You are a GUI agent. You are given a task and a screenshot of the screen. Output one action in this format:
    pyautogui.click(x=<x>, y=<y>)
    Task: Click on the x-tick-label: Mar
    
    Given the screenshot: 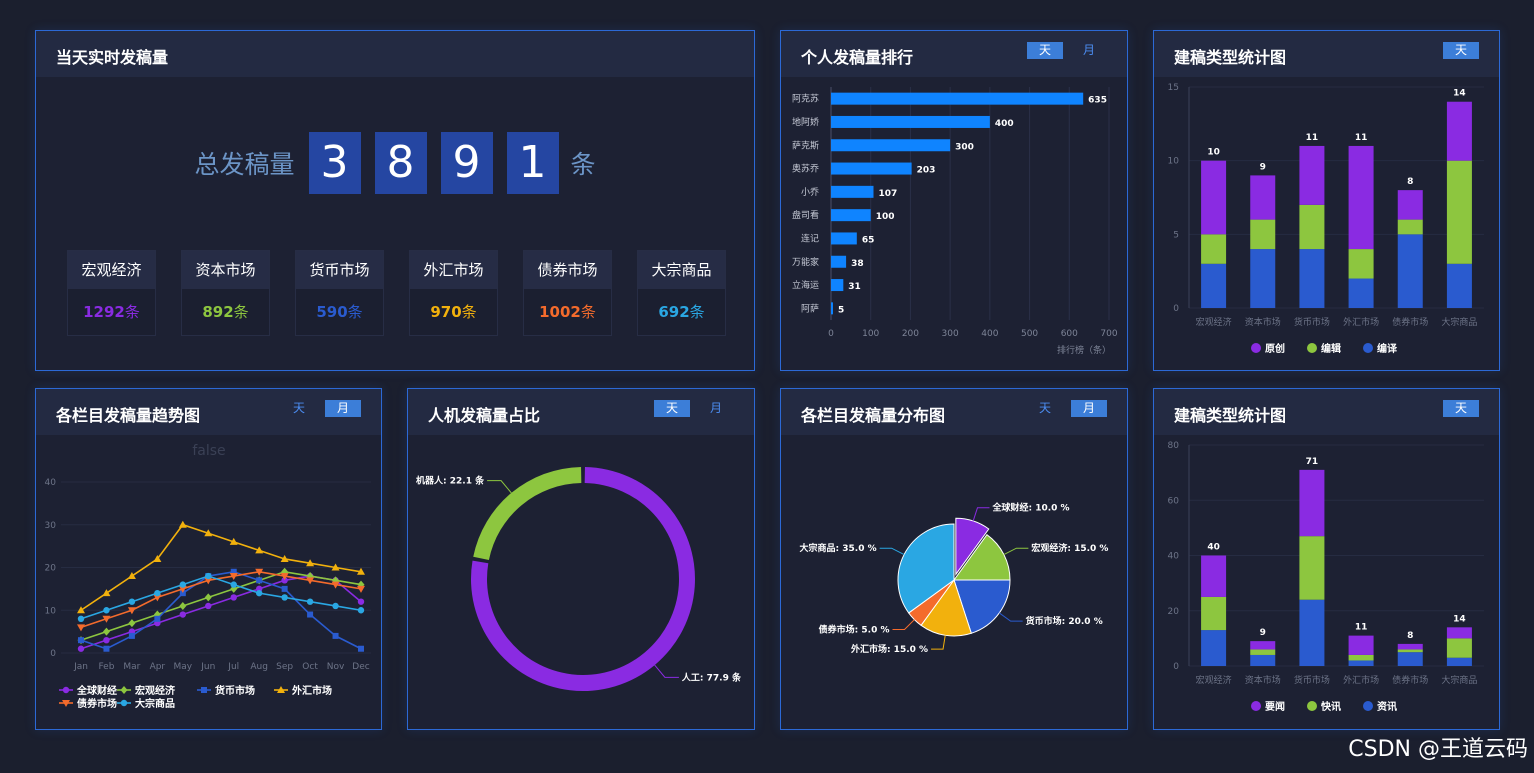 What is the action you would take?
    pyautogui.click(x=131, y=667)
    